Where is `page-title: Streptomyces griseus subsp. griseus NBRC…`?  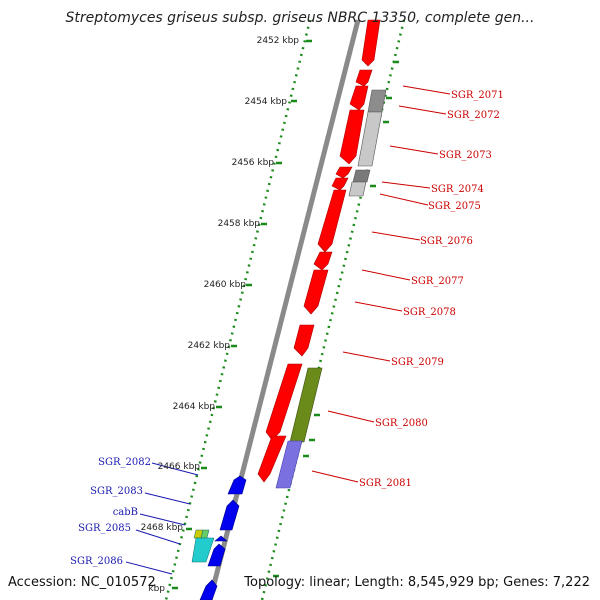 page-title: Streptomyces griseus subsp. griseus NBRC… is located at coordinates (300, 18).